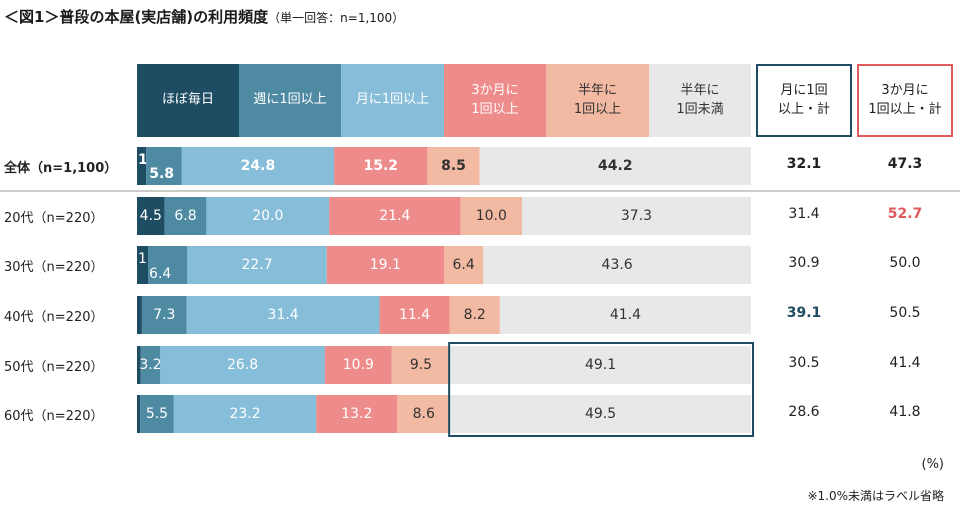 Image resolution: width=960 pixels, height=513 pixels. Describe the element at coordinates (597, 100) in the screenshot. I see `legend-halfyear: 半年に 1回以上` at that location.